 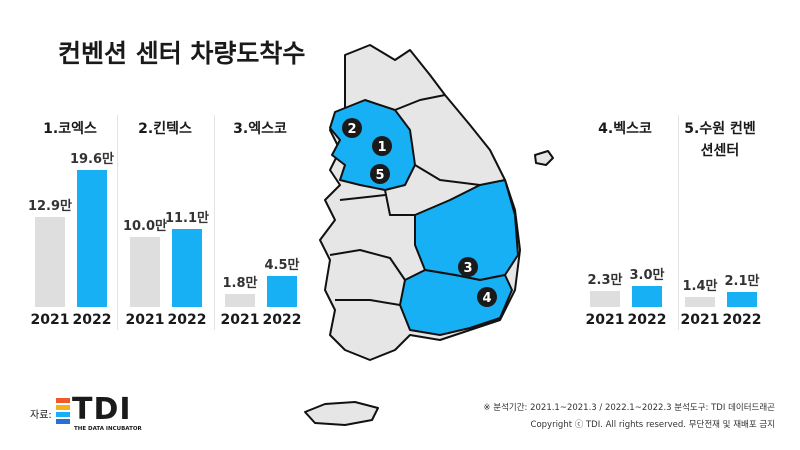 I want to click on map-marker-label: 3, so click(x=467, y=268).